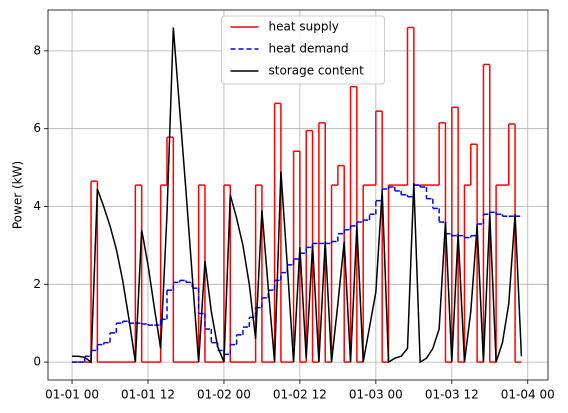 The width and height of the screenshot is (568, 413). Describe the element at coordinates (37, 128) in the screenshot. I see `y-tick-label: 6` at that location.